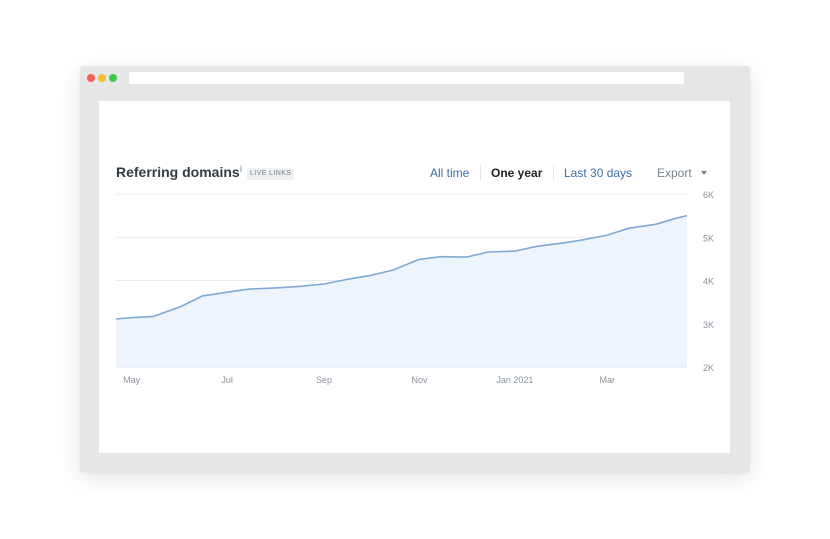  Describe the element at coordinates (132, 380) in the screenshot. I see `x-tick-label: May` at that location.